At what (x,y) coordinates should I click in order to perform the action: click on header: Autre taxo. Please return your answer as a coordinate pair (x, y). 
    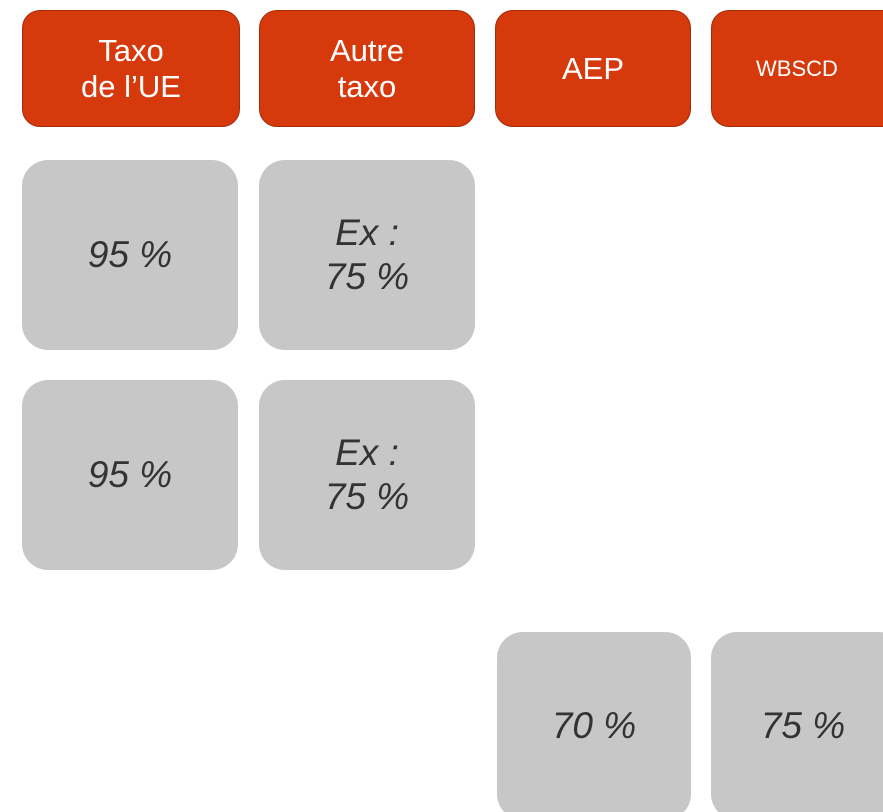
    Looking at the image, I should click on (367, 68).